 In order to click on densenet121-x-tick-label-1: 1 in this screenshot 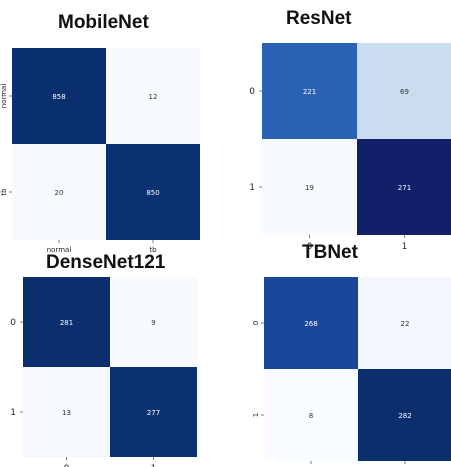, I will do `click(154, 465)`.